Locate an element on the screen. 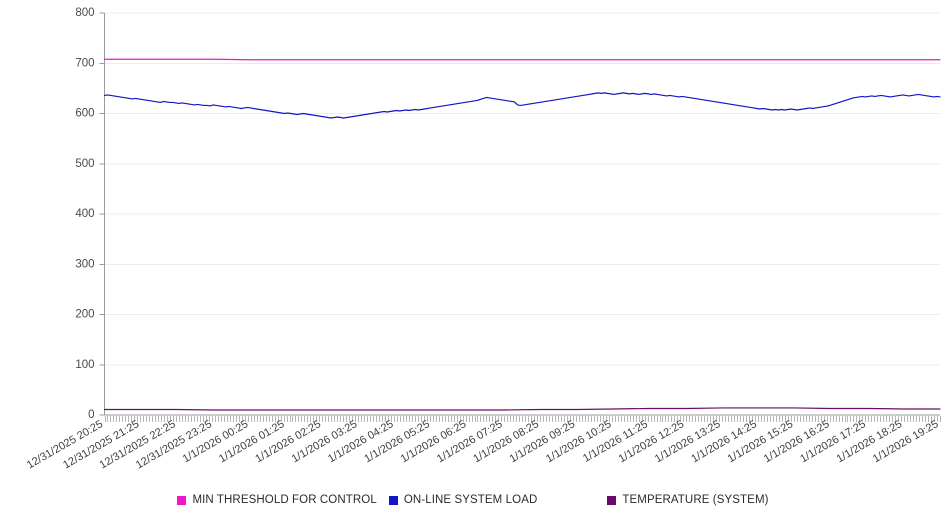 This screenshot has height=526, width=946. y-tick-label: 600 is located at coordinates (84, 114).